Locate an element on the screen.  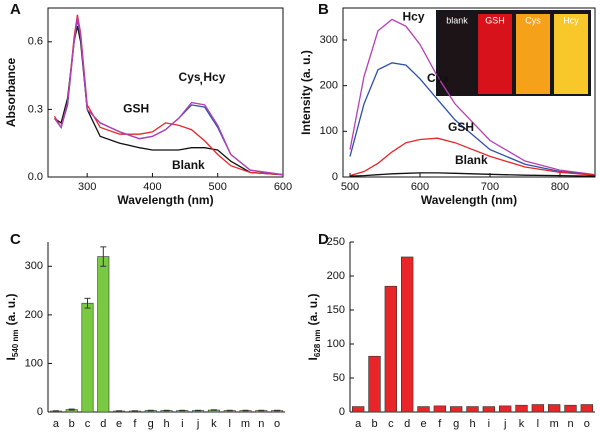
x-tick-label: 300 is located at coordinates (87, 187).